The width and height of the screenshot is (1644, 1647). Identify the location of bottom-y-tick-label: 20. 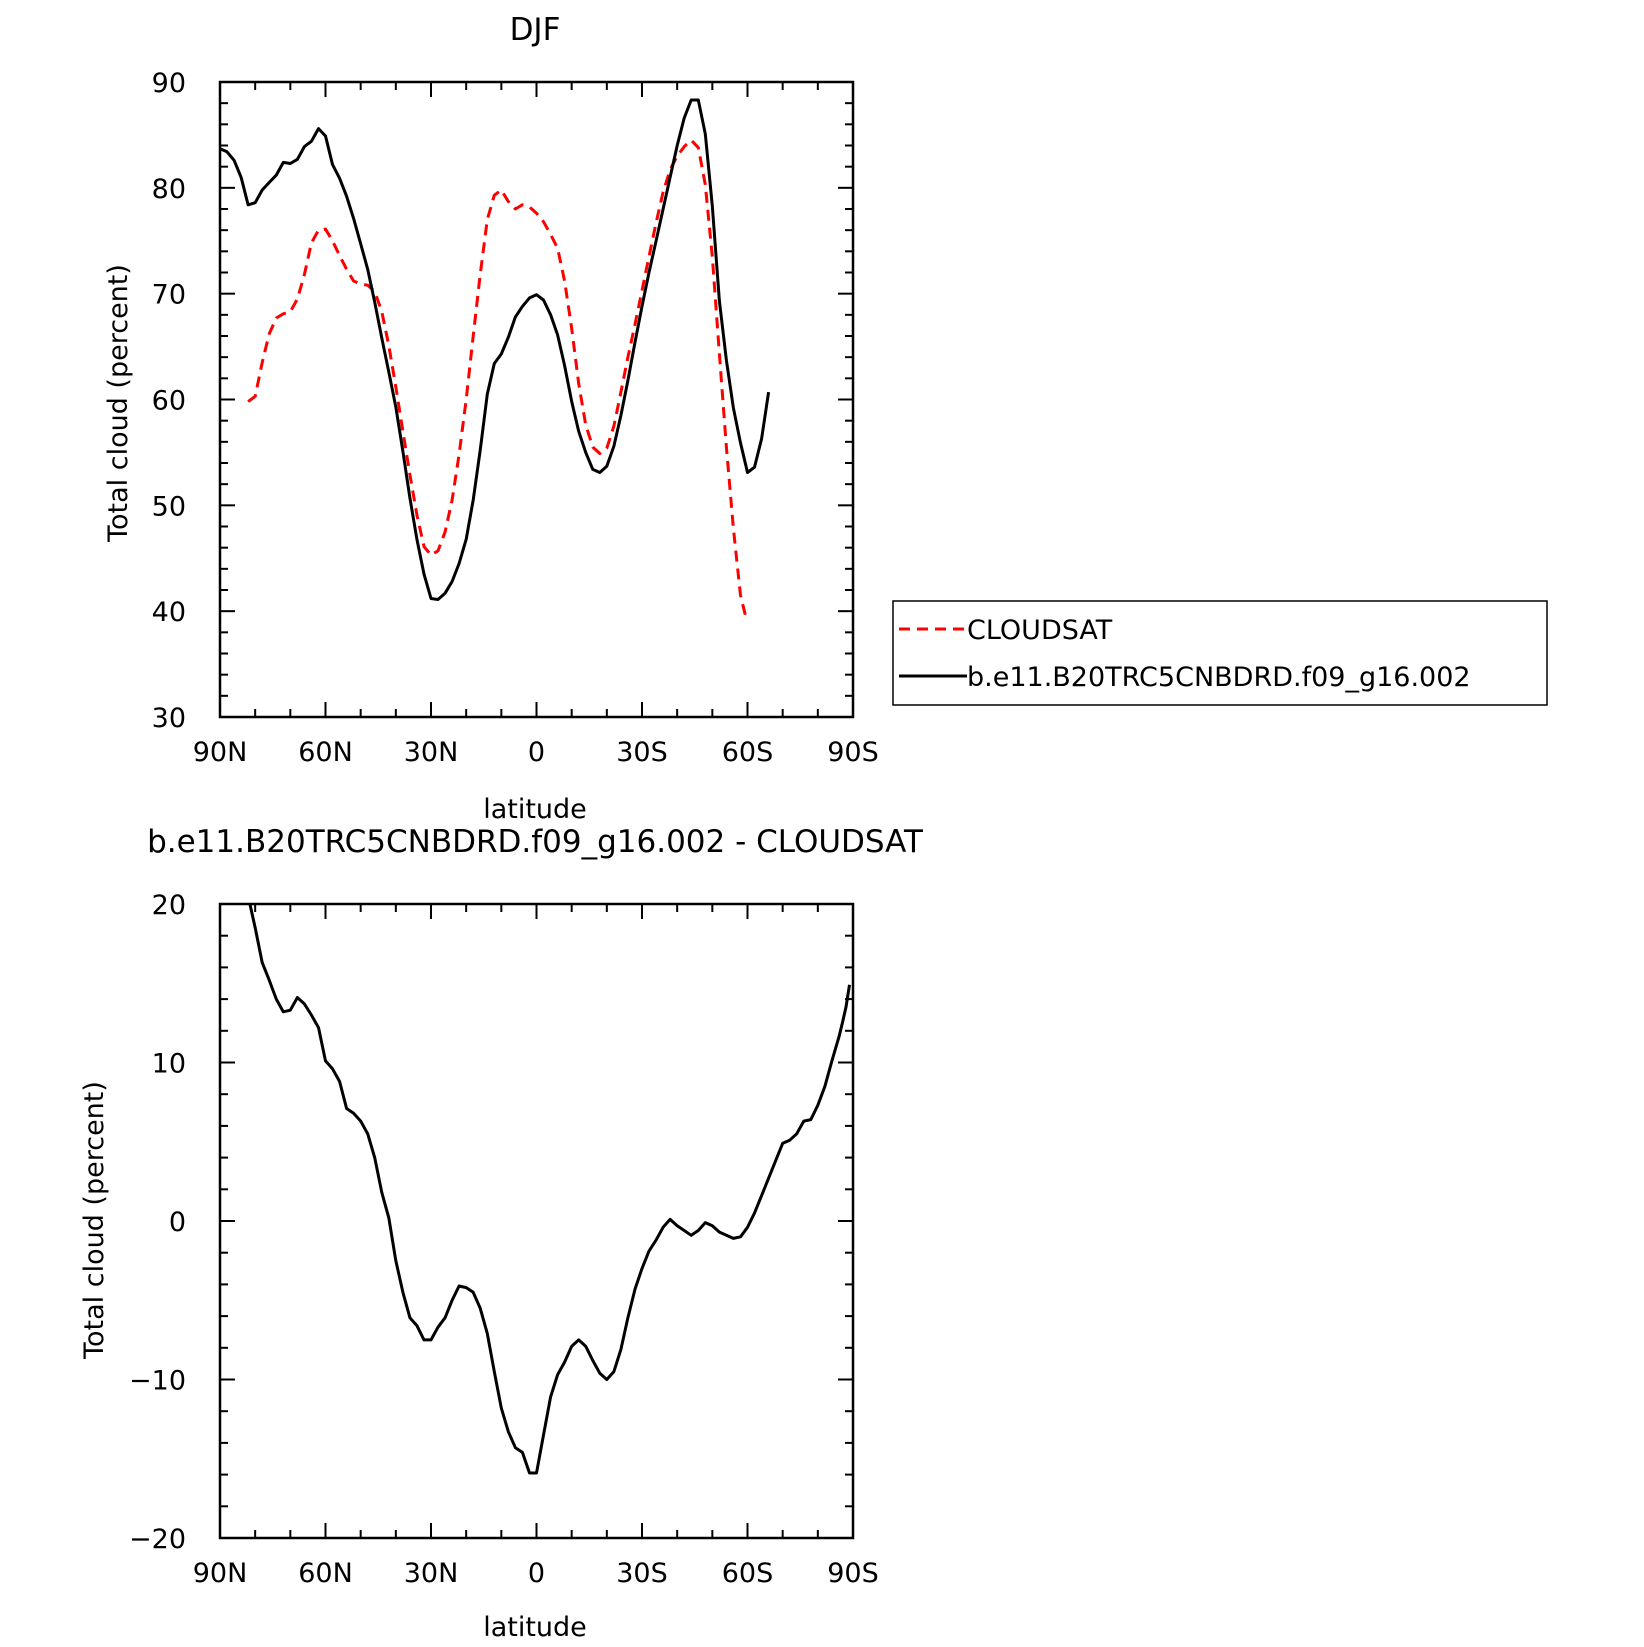
(169, 905).